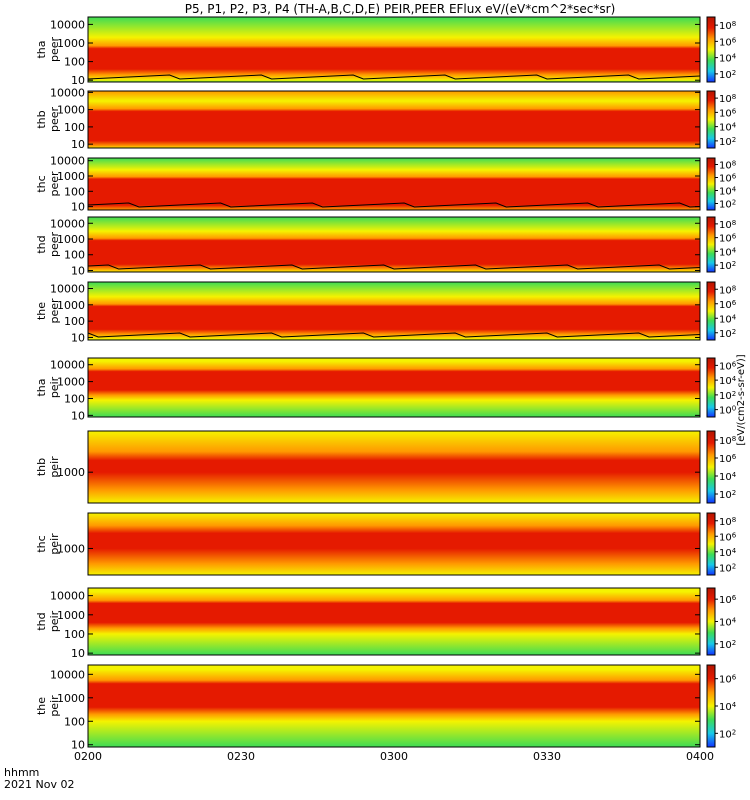 The width and height of the screenshot is (750, 800). I want to click on x-tick-label: 0200, so click(88, 756).